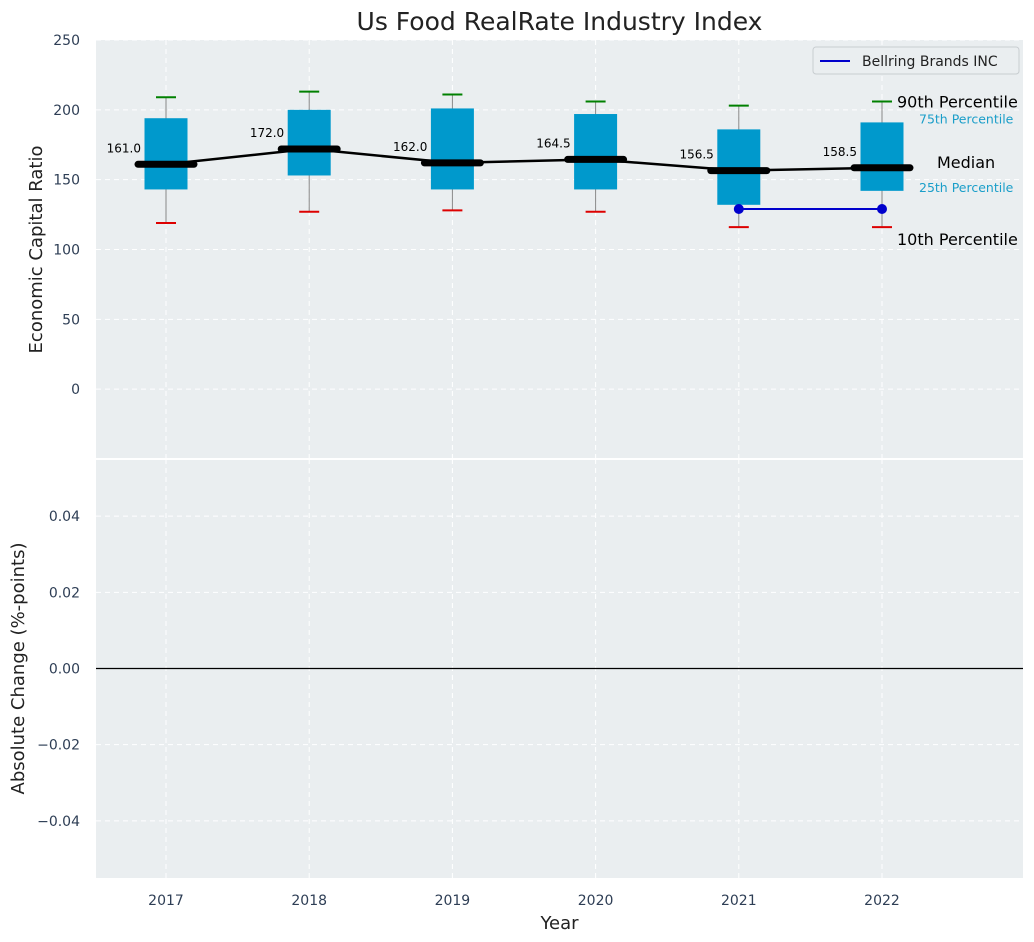 Image resolution: width=1034 pixels, height=942 pixels. I want to click on box-2017: 161.0, so click(152, 160).